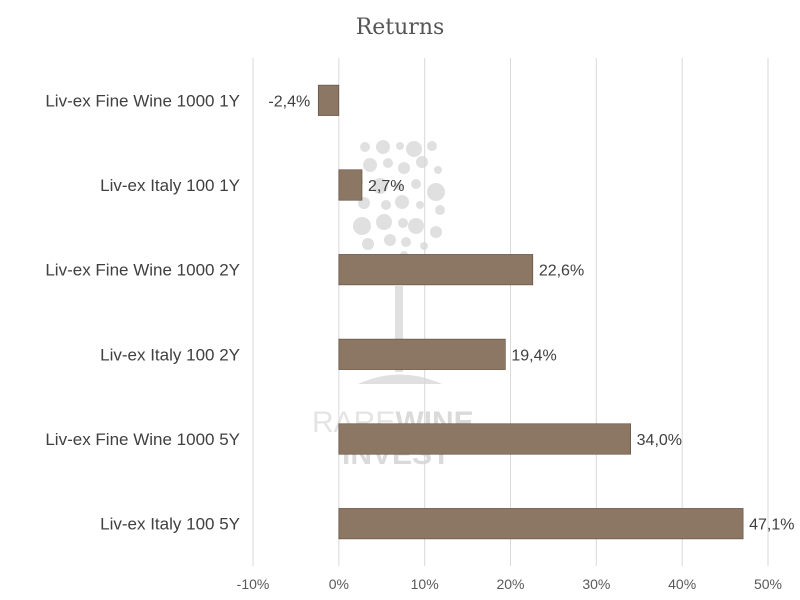 The height and width of the screenshot is (600, 800). I want to click on data-label: 2,7%, so click(386, 186).